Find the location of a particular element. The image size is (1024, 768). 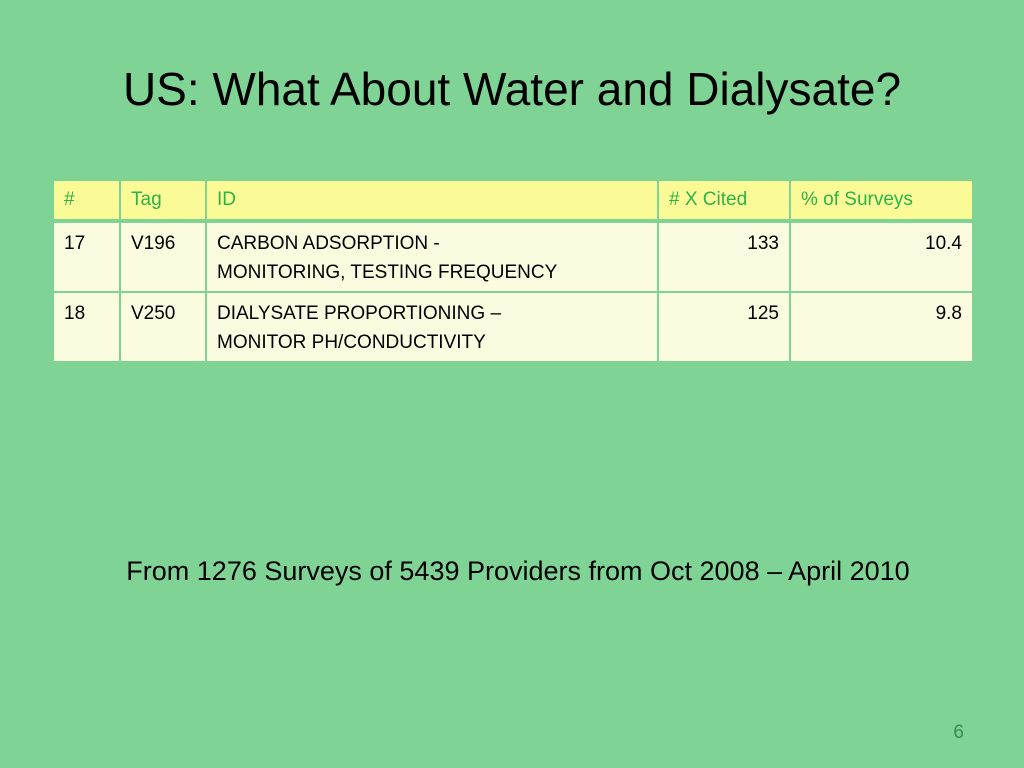

percent-surveys-cell: 10.4 is located at coordinates (881, 256).